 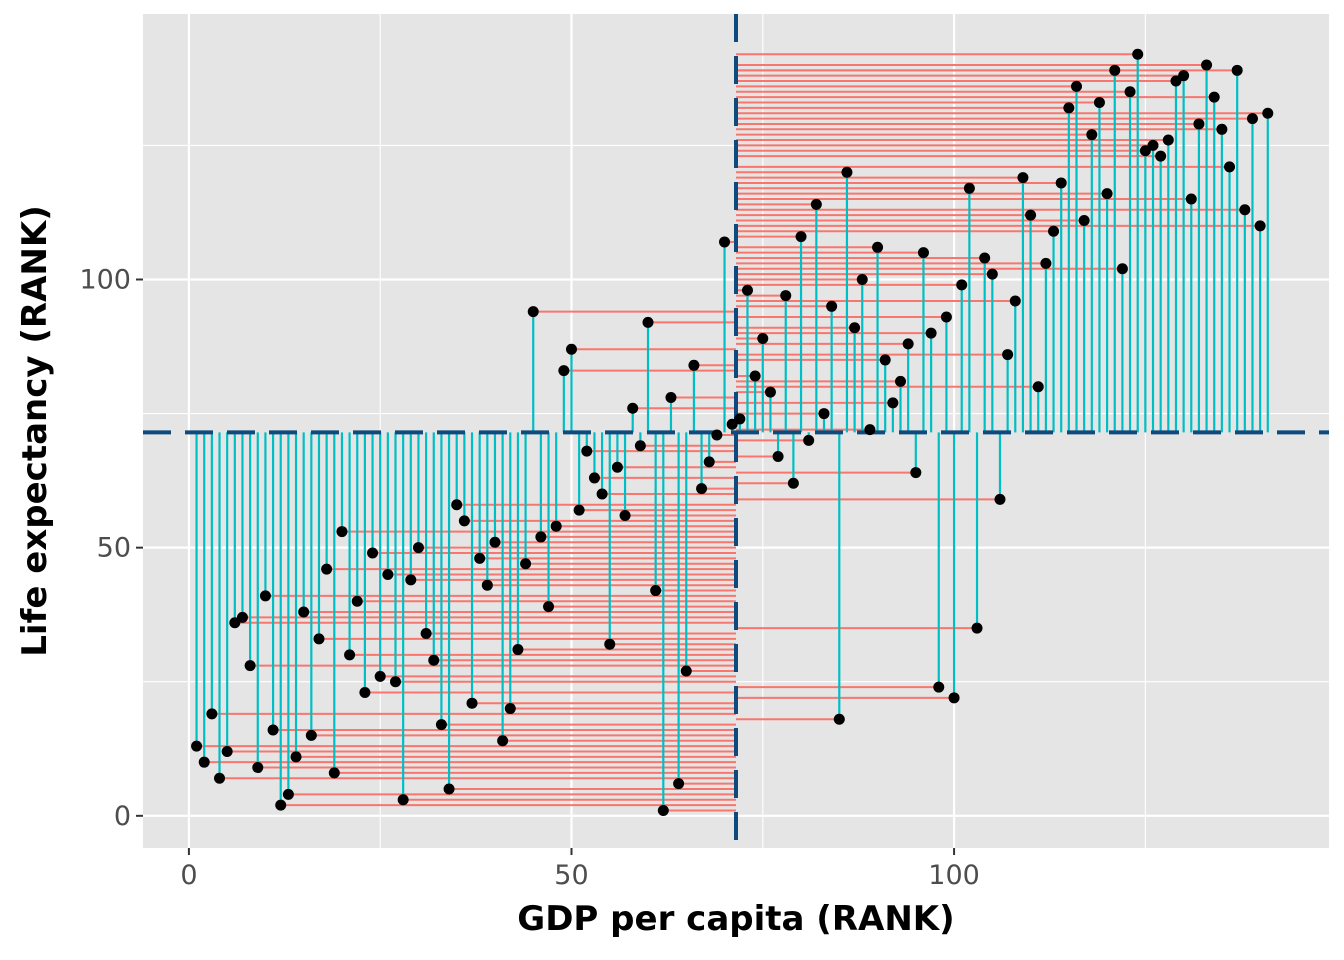 What do you see at coordinates (111, 548) in the screenshot?
I see `y-axis-ticks: 0 50 100` at bounding box center [111, 548].